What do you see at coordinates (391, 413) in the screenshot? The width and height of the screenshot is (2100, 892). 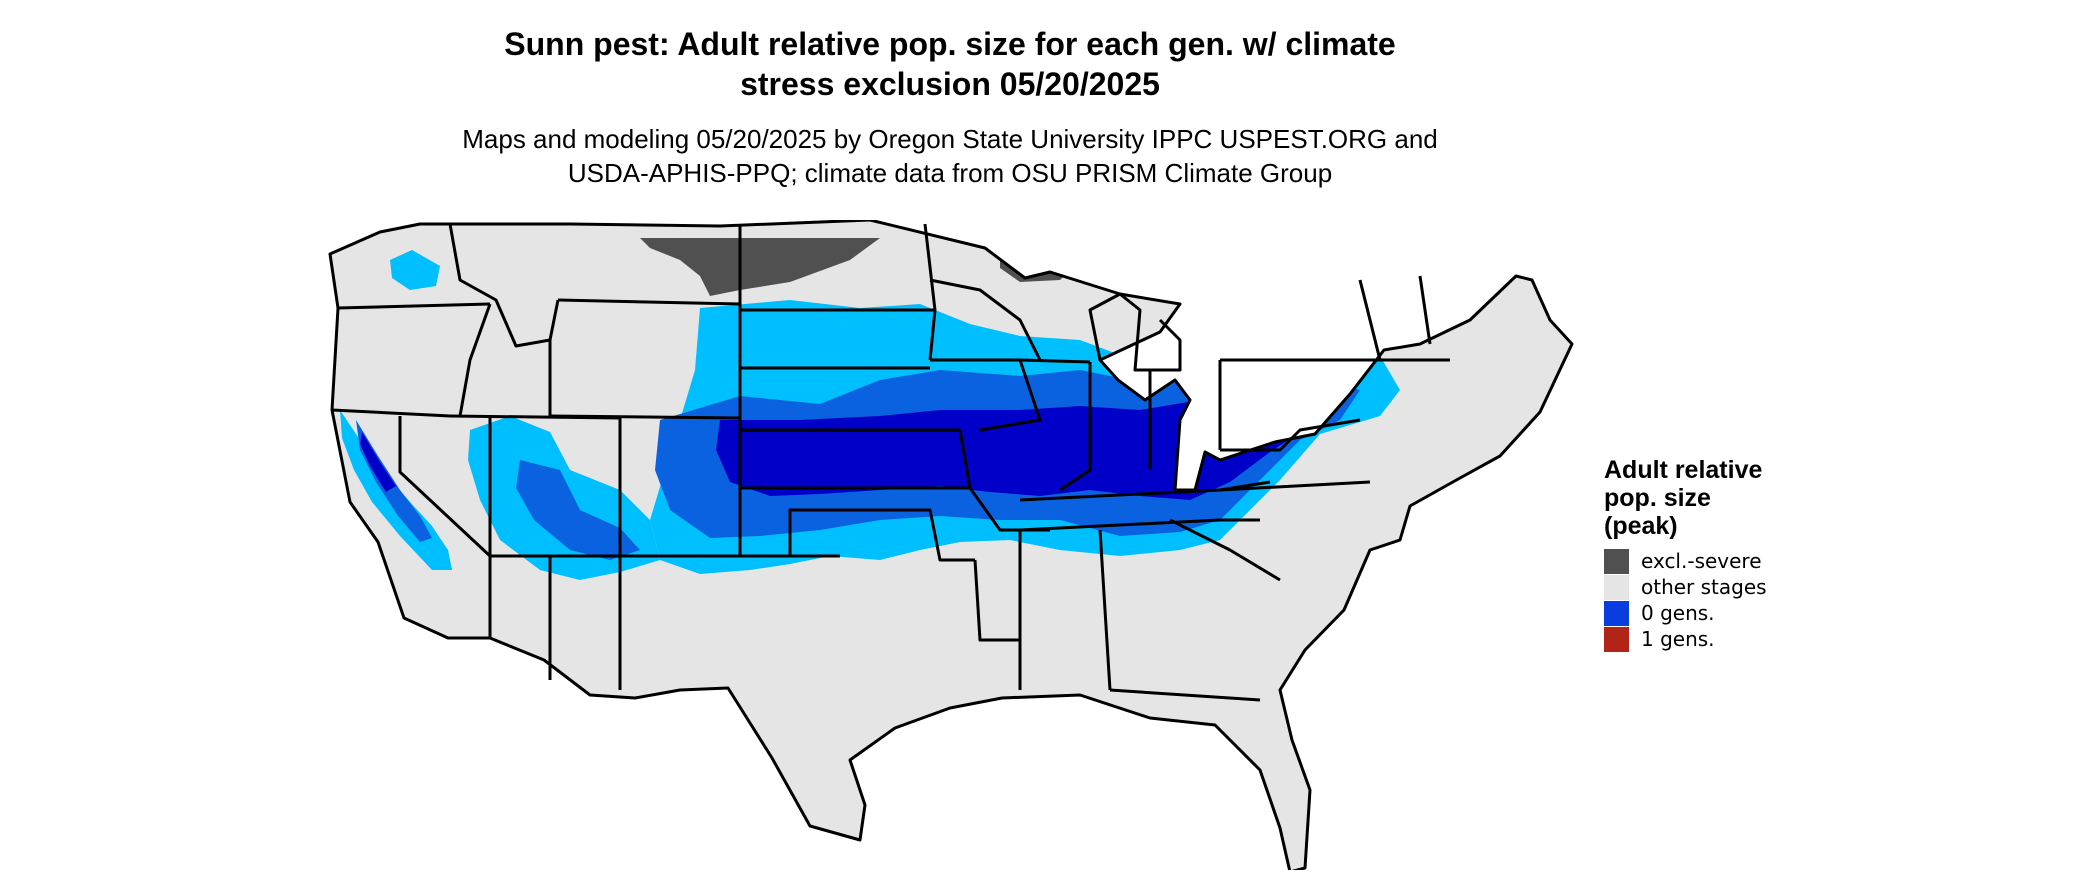 I see `border-or-ca-nv` at bounding box center [391, 413].